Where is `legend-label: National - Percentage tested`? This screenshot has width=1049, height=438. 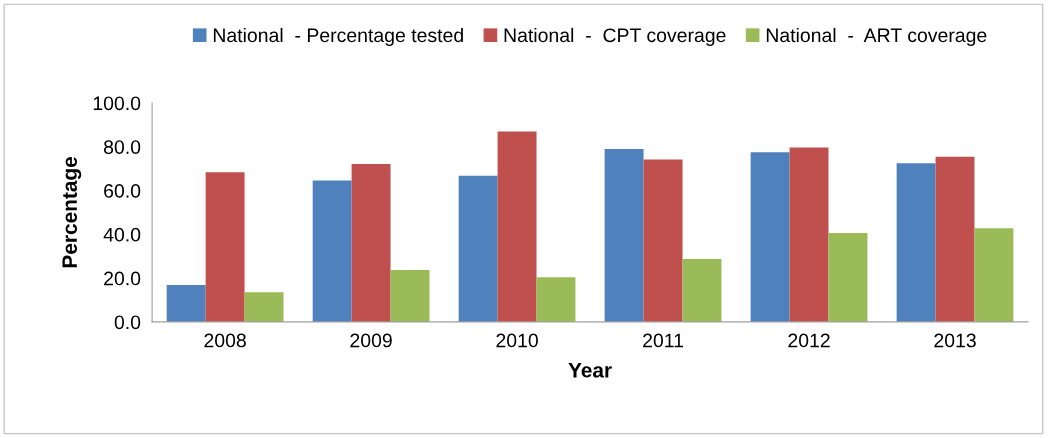 legend-label: National - Percentage tested is located at coordinates (338, 37).